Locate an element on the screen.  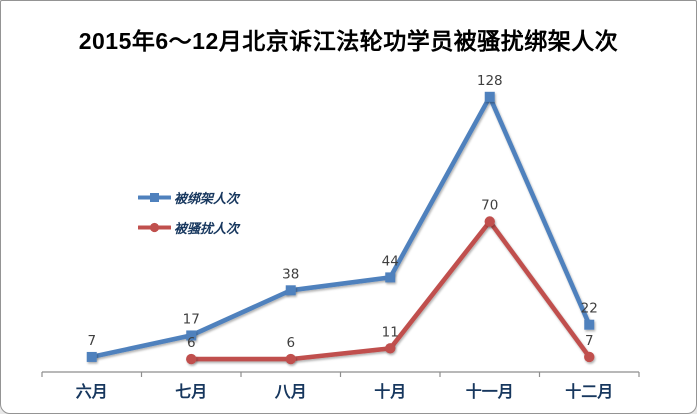
legend-label-kidnapped: 被绑架人次 is located at coordinates (207, 199).